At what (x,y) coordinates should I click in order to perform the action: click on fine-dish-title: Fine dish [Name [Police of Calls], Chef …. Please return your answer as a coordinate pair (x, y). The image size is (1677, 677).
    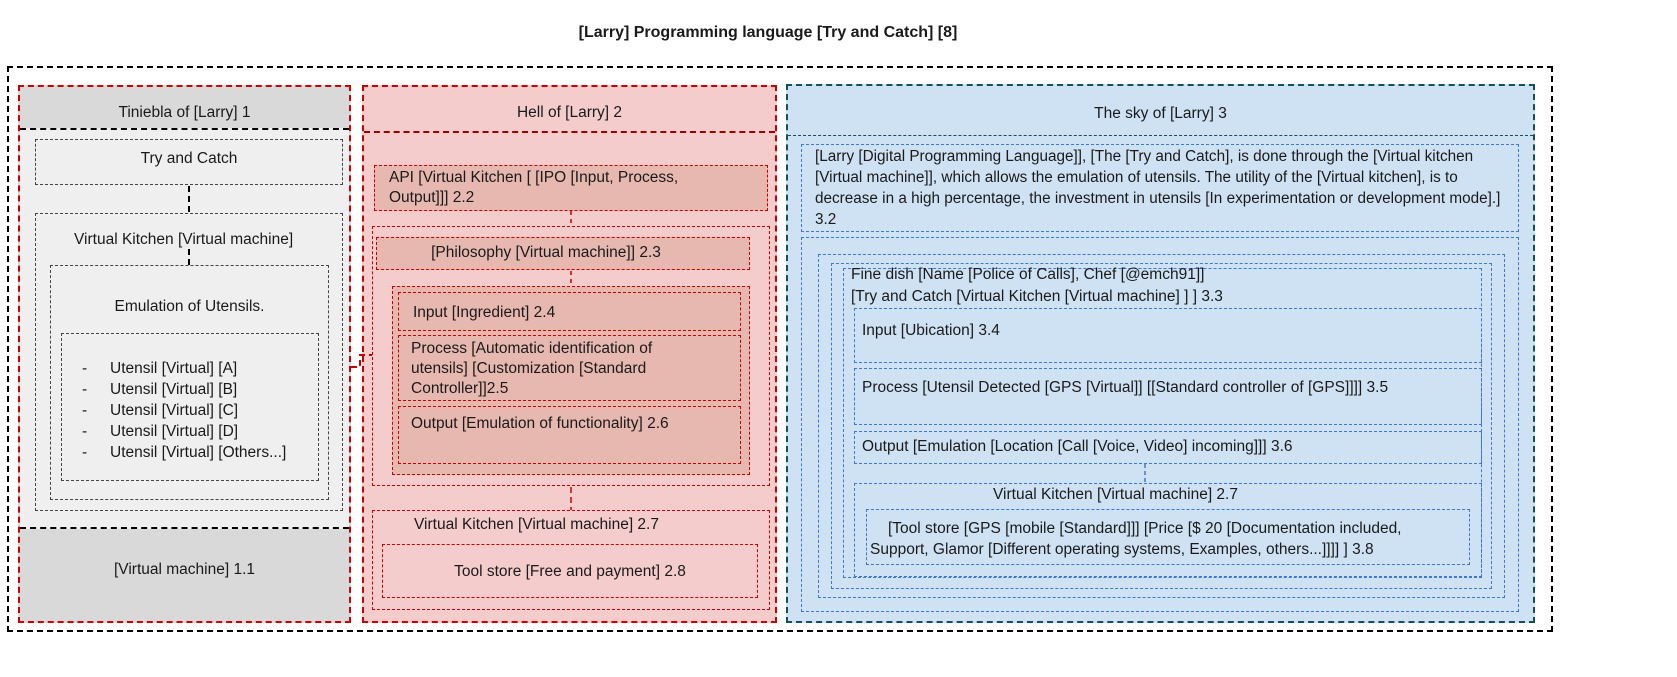
    Looking at the image, I should click on (1028, 274).